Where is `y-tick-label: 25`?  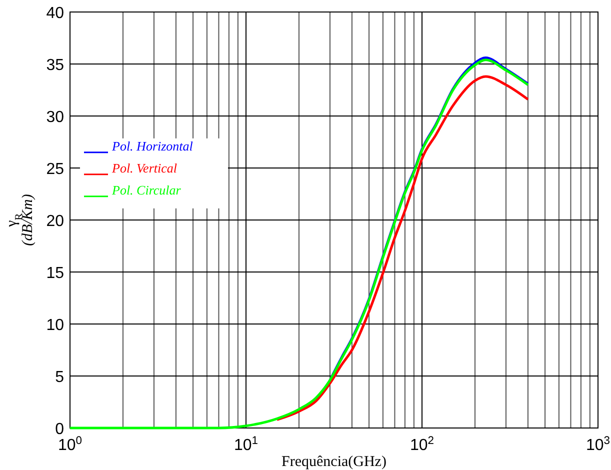
y-tick-label: 25 is located at coordinates (55, 169).